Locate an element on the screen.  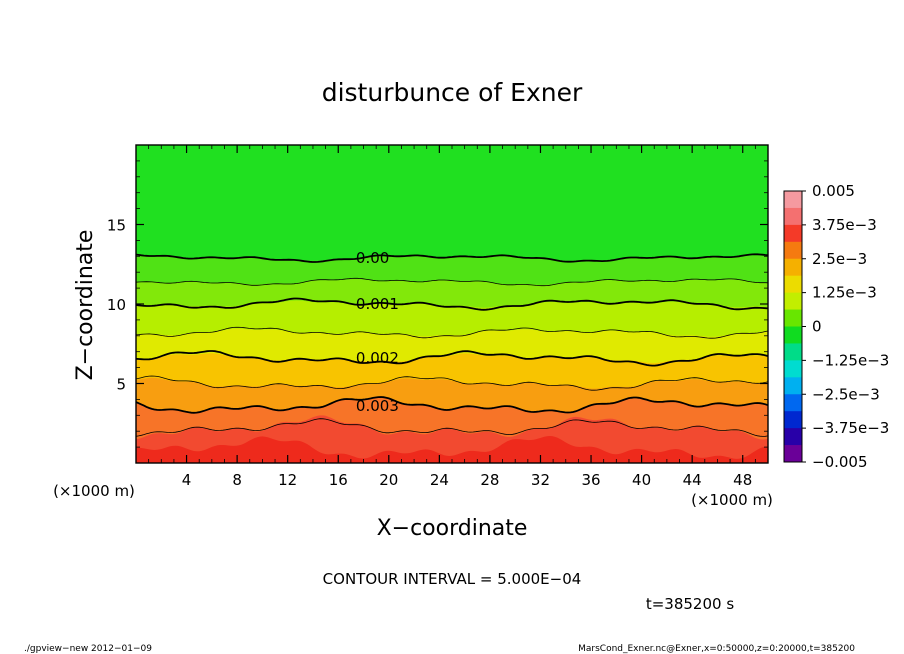
x-tick-label: 40 is located at coordinates (641, 480).